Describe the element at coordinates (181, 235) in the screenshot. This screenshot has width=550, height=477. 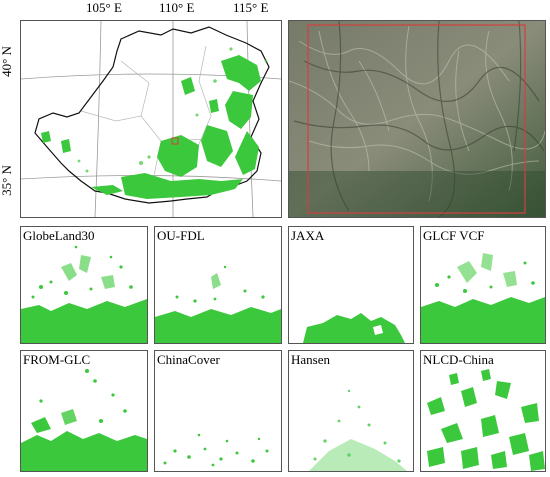
I see `product-label: OU-FDL` at that location.